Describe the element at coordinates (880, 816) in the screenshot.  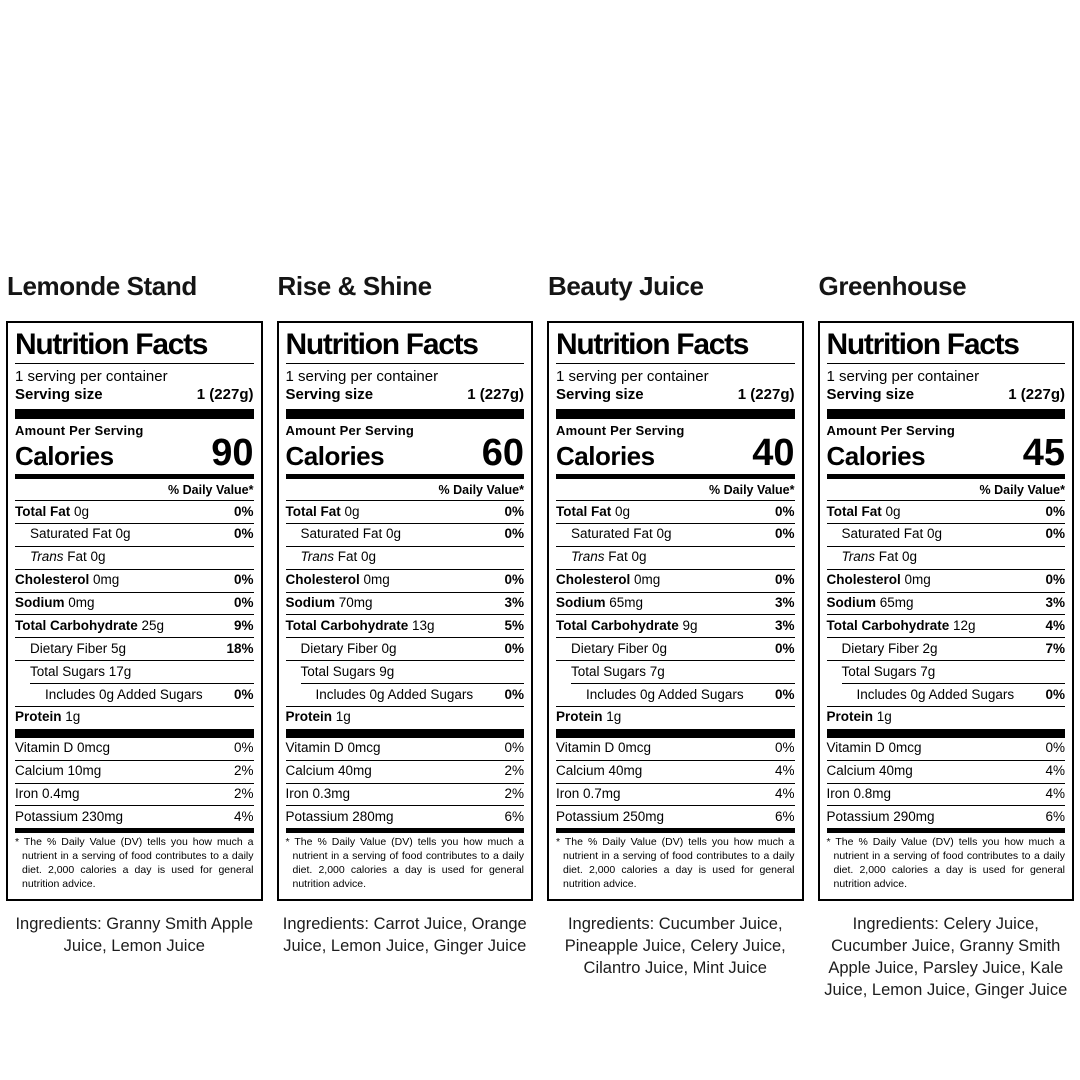
I see `nutrient-name: Potassium 290mg` at that location.